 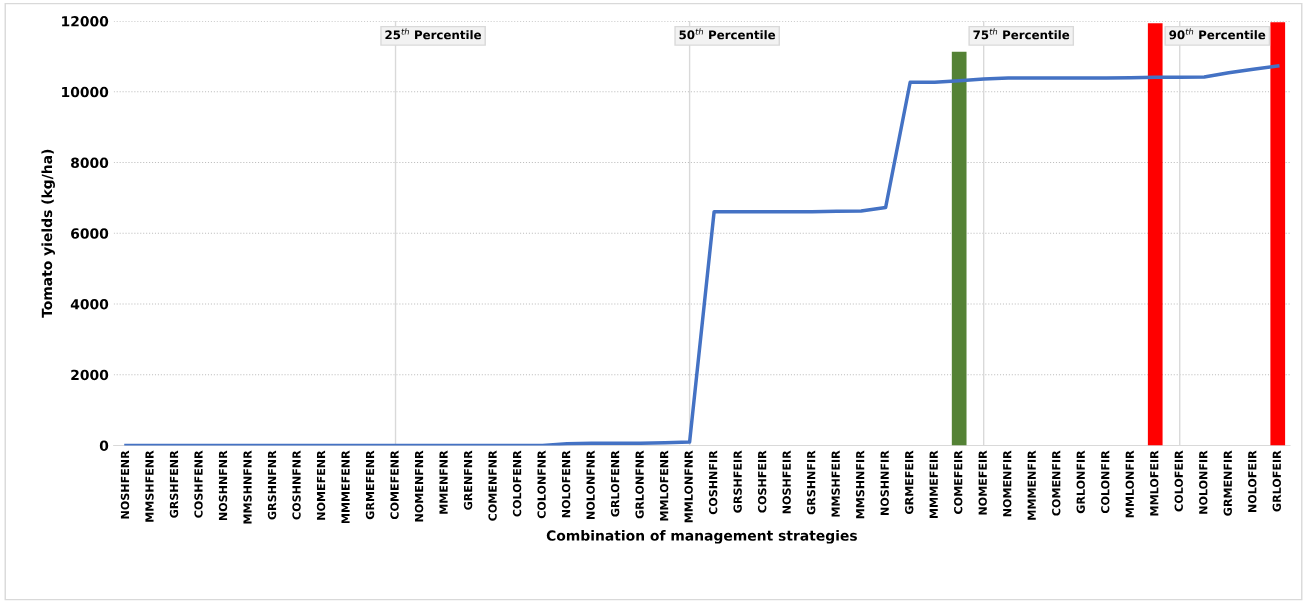 What do you see at coordinates (688, 486) in the screenshot?
I see `x-tick-label: MMLONFNR` at bounding box center [688, 486].